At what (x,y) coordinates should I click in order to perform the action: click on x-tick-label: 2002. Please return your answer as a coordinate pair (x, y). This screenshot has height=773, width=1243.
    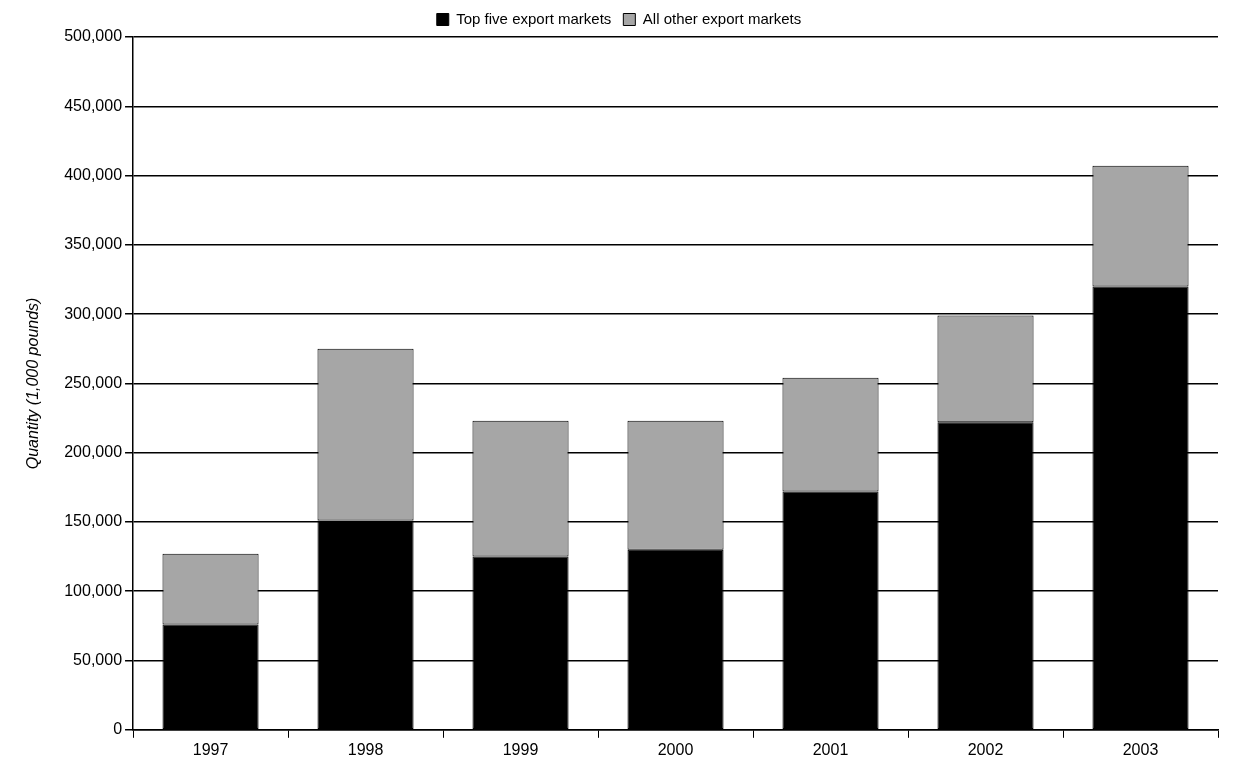
    Looking at the image, I should click on (985, 749).